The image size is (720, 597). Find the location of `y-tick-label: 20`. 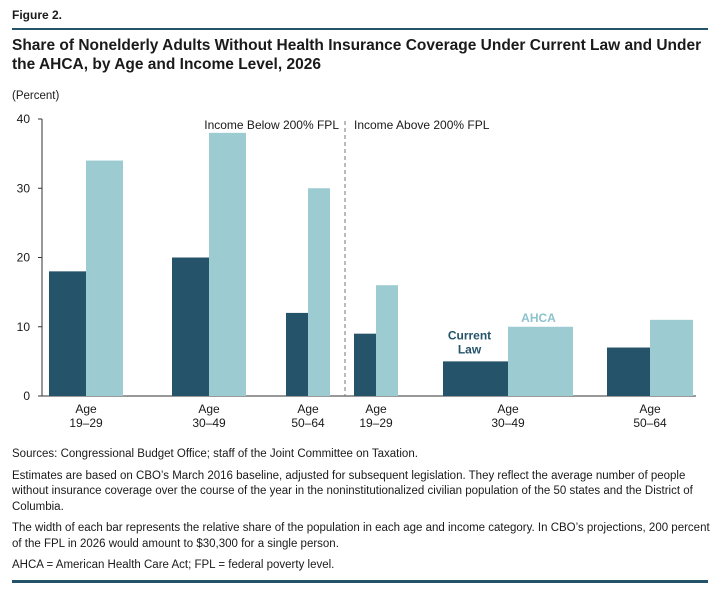

y-tick-label: 20 is located at coordinates (24, 258).